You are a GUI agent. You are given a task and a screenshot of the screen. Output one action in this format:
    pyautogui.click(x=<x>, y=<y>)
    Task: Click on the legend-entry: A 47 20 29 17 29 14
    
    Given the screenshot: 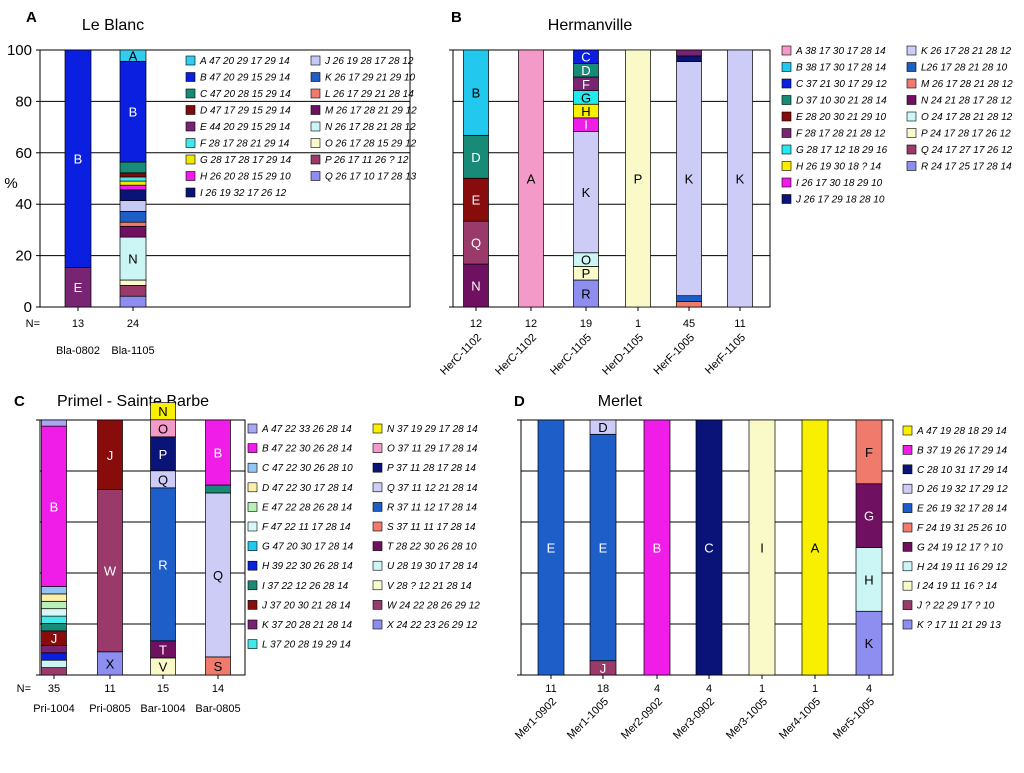 What is the action you would take?
    pyautogui.click(x=244, y=61)
    